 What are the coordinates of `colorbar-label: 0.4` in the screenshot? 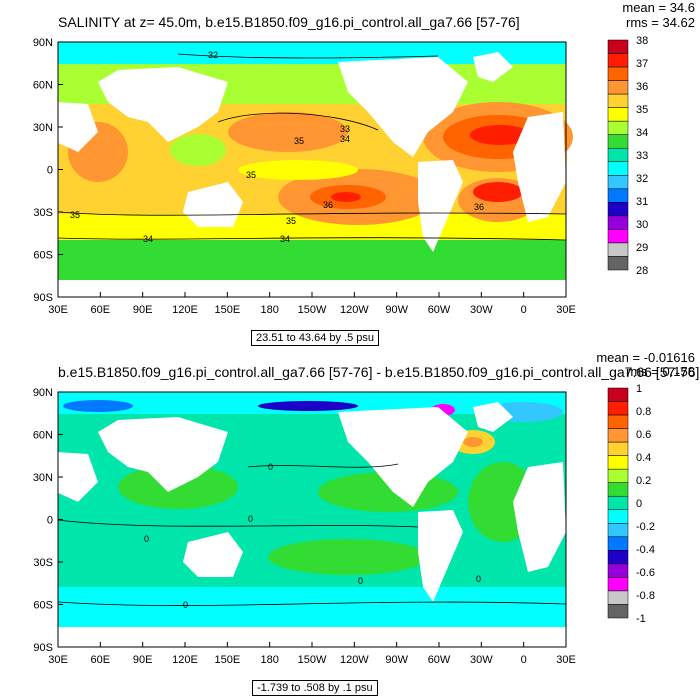 It's located at (643, 458).